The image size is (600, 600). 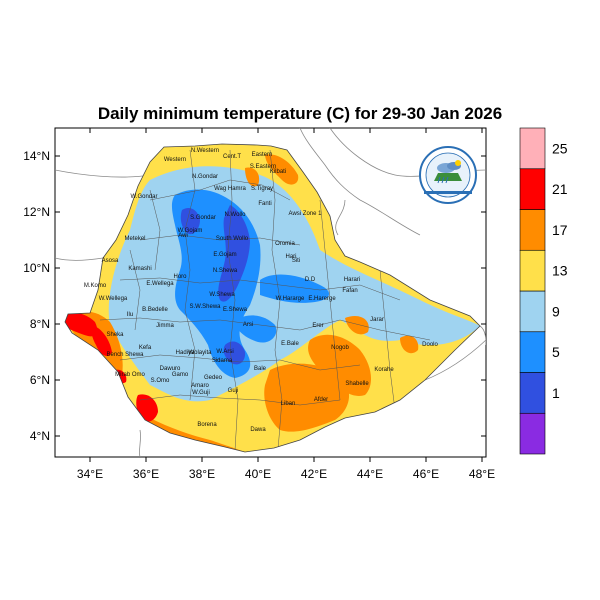 What do you see at coordinates (160, 284) in the screenshot?
I see `region-label: E.Wellega` at bounding box center [160, 284].